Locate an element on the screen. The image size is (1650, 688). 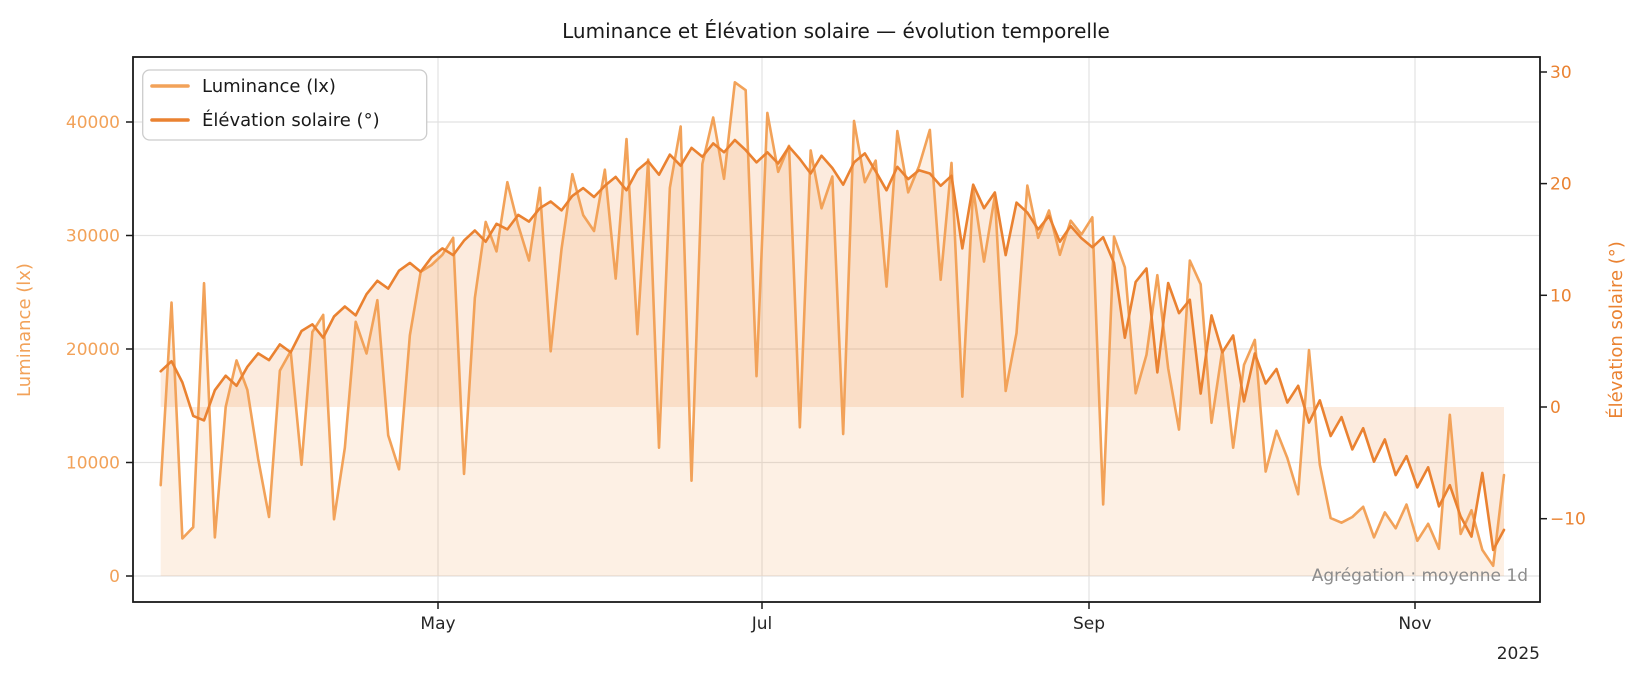
x-axis-ticks: May Jul Sep Nov 2025 is located at coordinates (980, 639).